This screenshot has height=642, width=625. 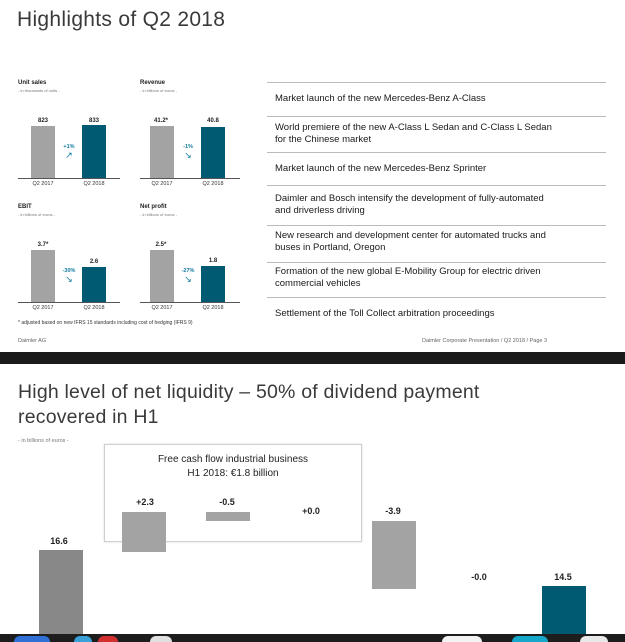 I want to click on net-profit-2018-value: 1.8, so click(x=213, y=261).